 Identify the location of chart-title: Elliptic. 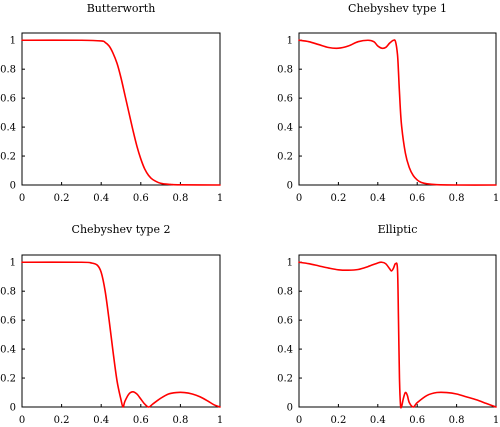
(398, 229).